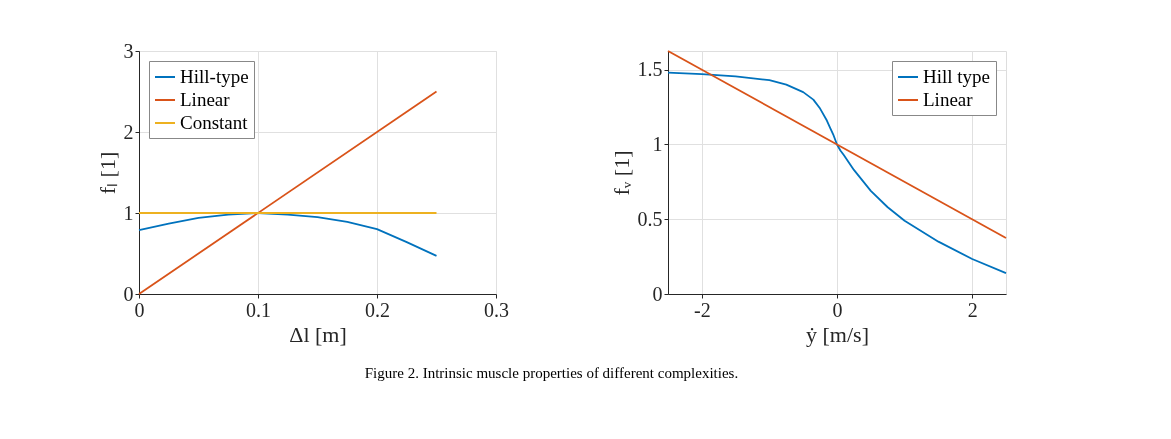 This screenshot has width=1171, height=439. Describe the element at coordinates (258, 309) in the screenshot. I see `x-tick-label: 0.1` at that location.